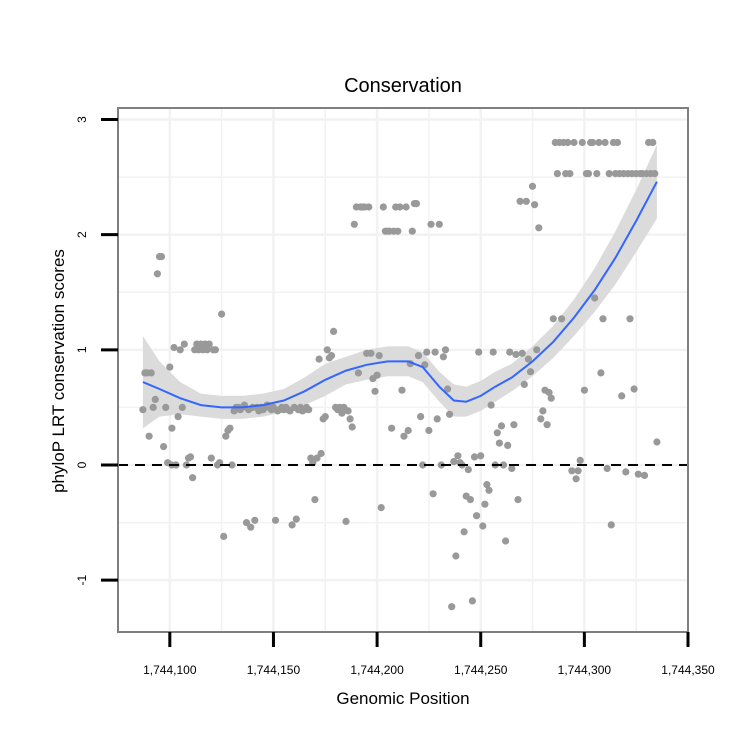  What do you see at coordinates (58, 371) in the screenshot?
I see `y-axis-label: phyloP LRT conservation scores` at bounding box center [58, 371].